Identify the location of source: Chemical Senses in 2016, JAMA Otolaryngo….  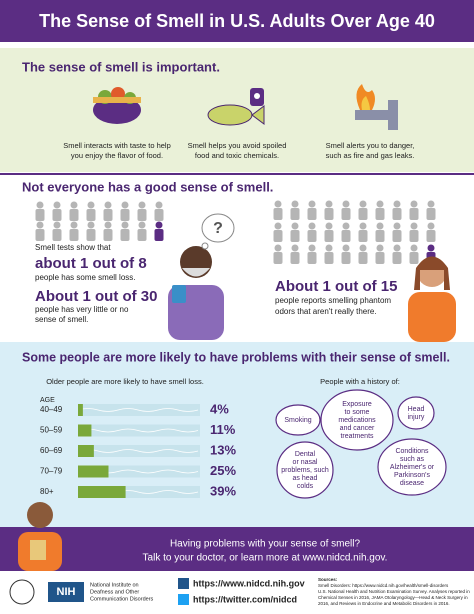
(393, 597).